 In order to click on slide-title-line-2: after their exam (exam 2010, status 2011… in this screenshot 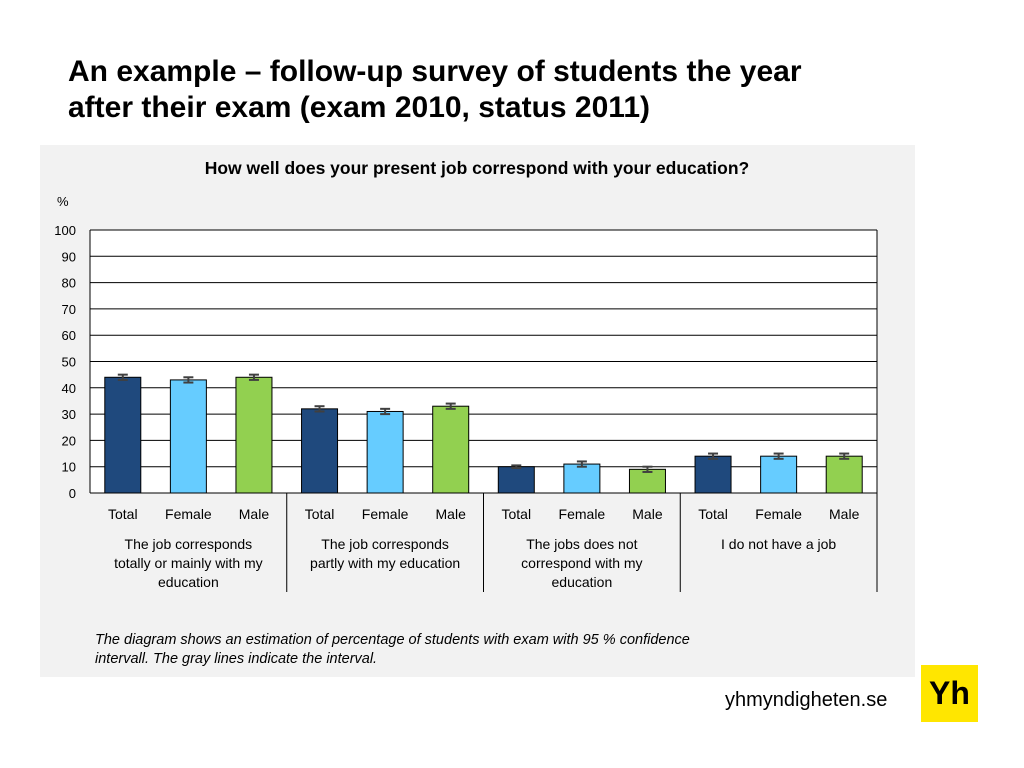, I will do `click(359, 107)`.